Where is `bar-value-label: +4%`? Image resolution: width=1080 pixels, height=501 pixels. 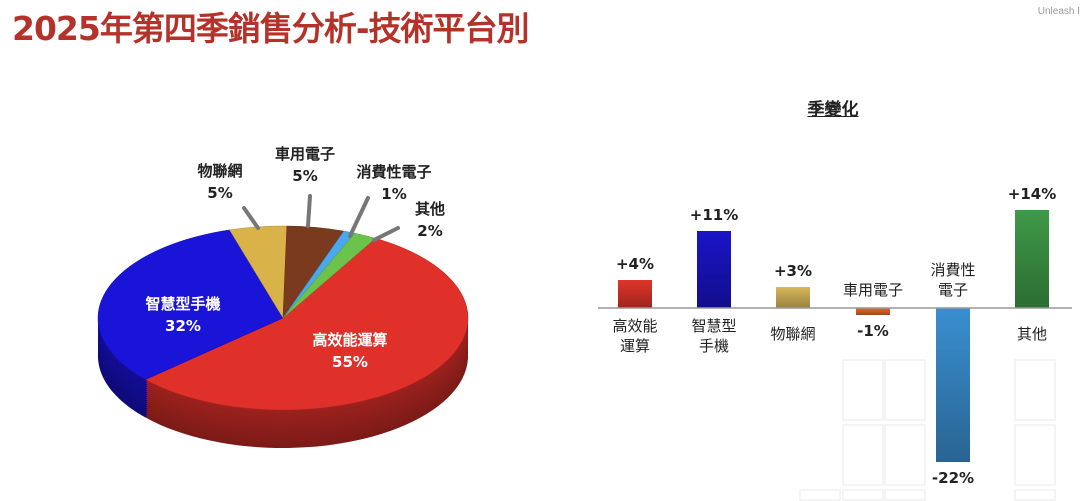
bar-value-label: +4% is located at coordinates (635, 264).